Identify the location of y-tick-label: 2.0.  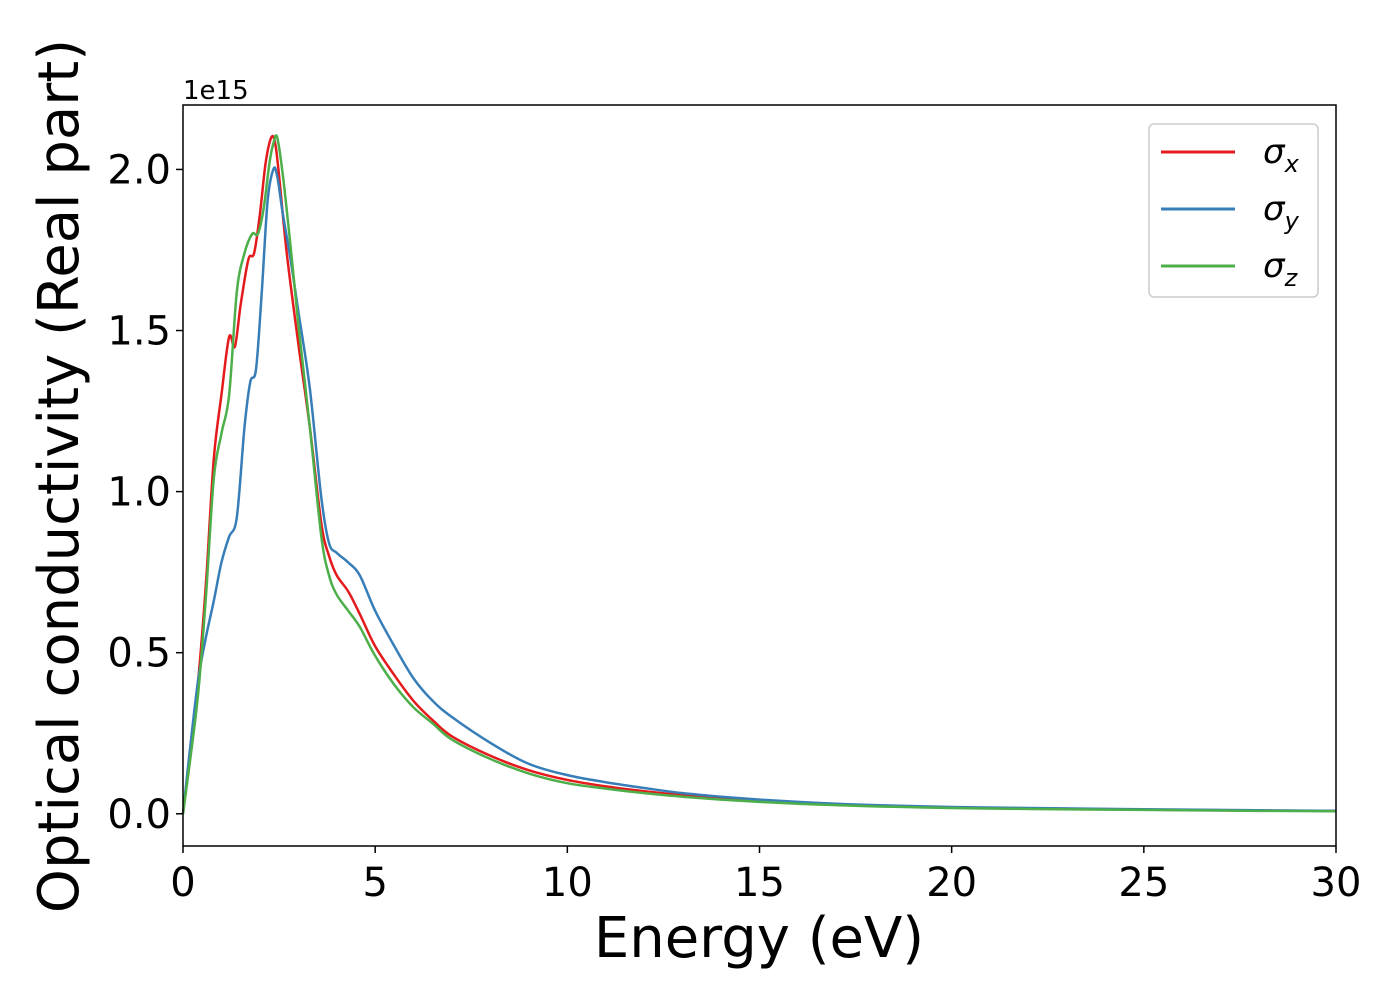
(139, 170).